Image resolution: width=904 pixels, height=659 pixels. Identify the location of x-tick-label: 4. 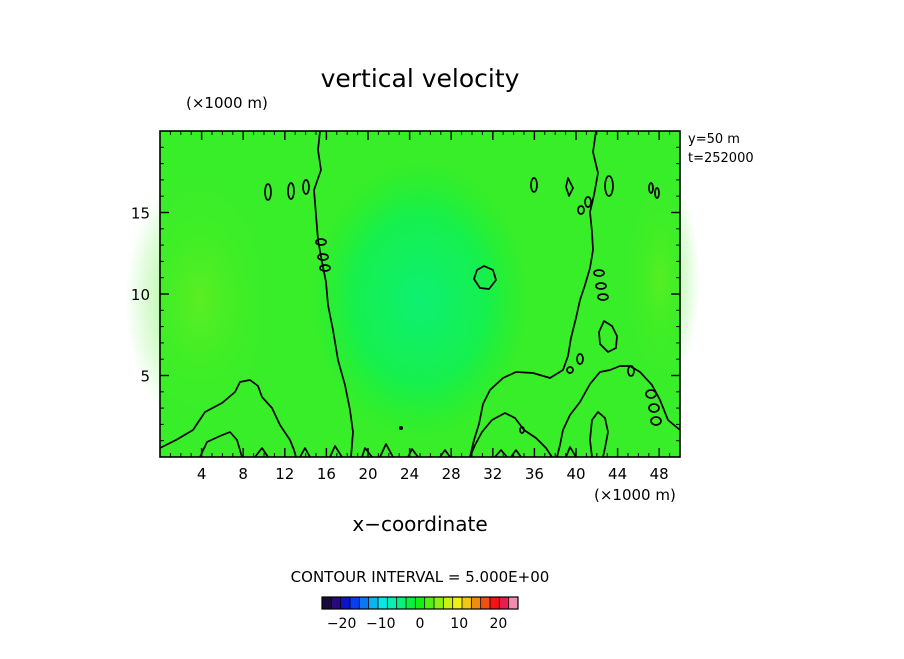
(202, 474).